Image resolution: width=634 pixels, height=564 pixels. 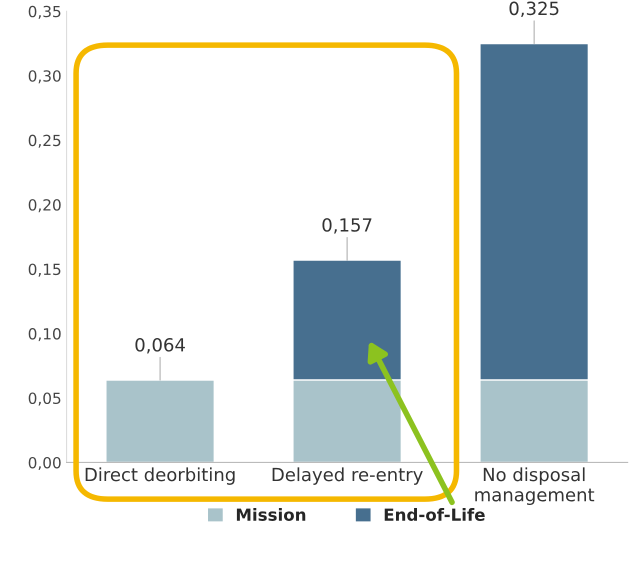 What do you see at coordinates (160, 476) in the screenshot?
I see `x-tick-label: Direct deorbiting` at bounding box center [160, 476].